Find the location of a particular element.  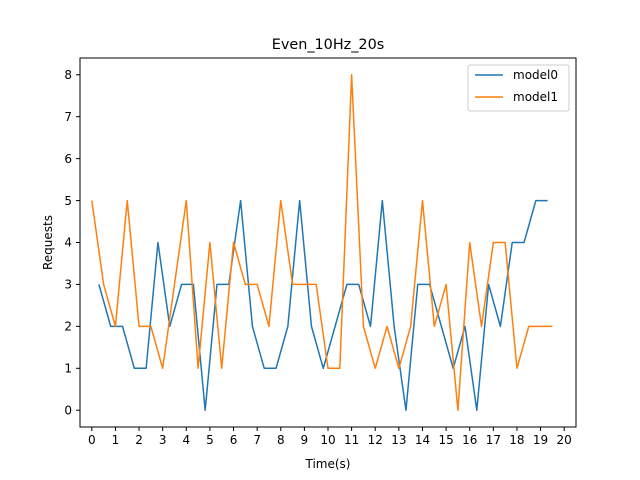

x-tick-label: 1 is located at coordinates (116, 440).